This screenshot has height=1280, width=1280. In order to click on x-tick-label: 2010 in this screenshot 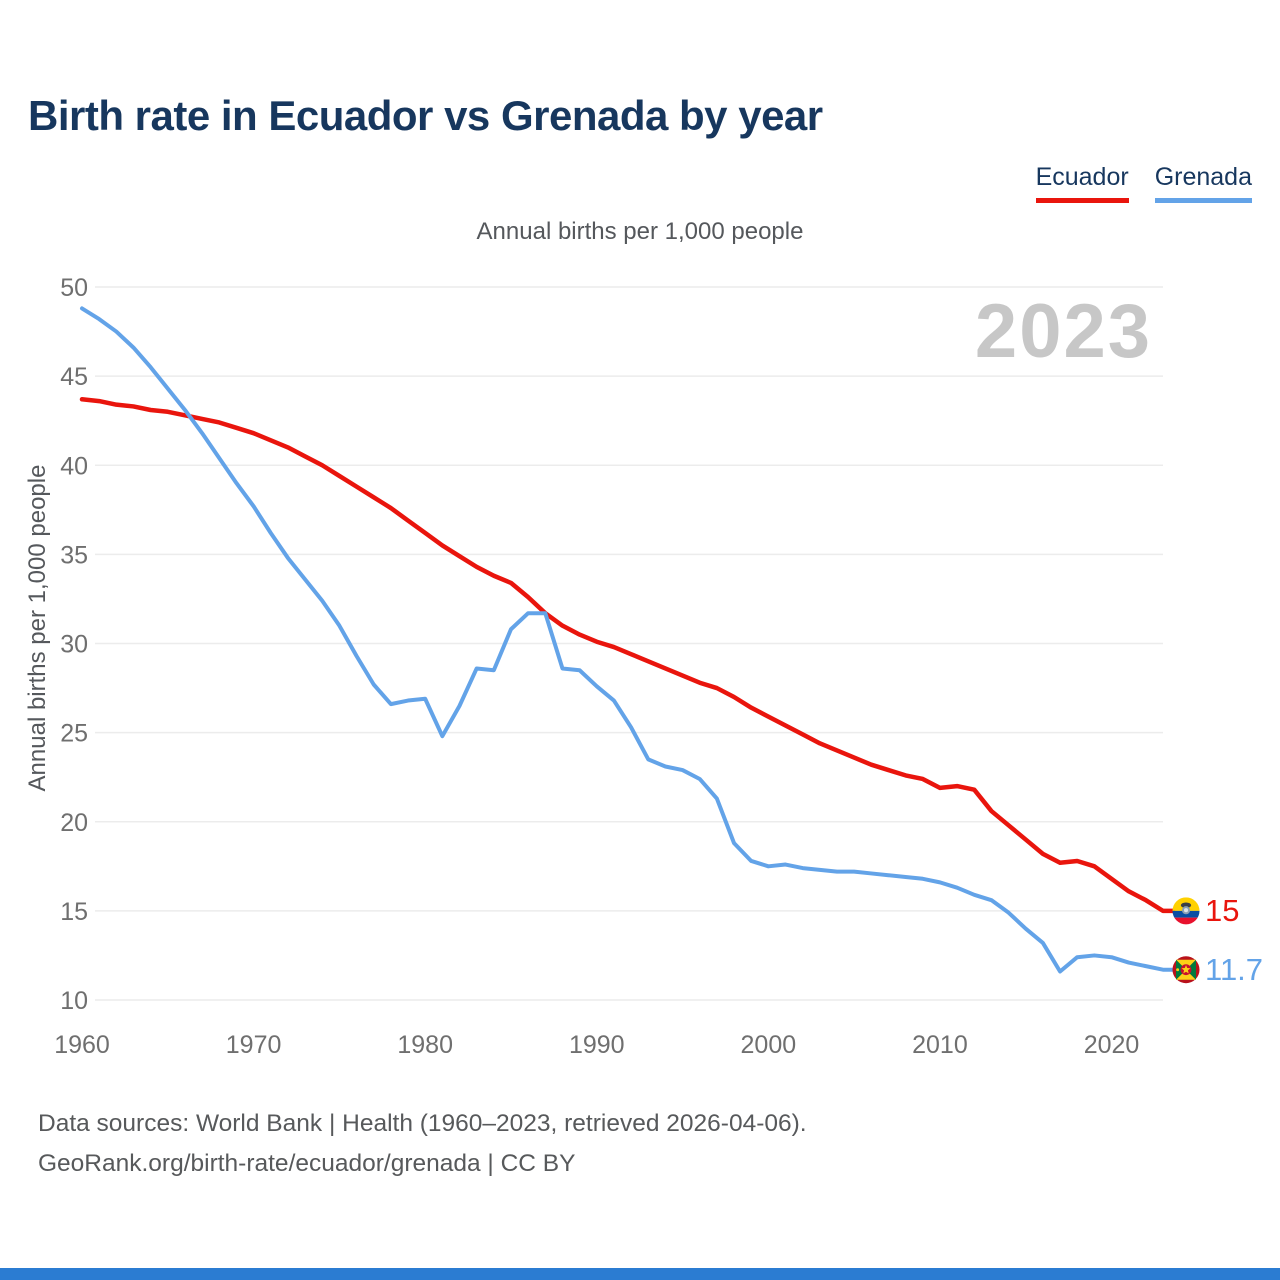, I will do `click(940, 1045)`.